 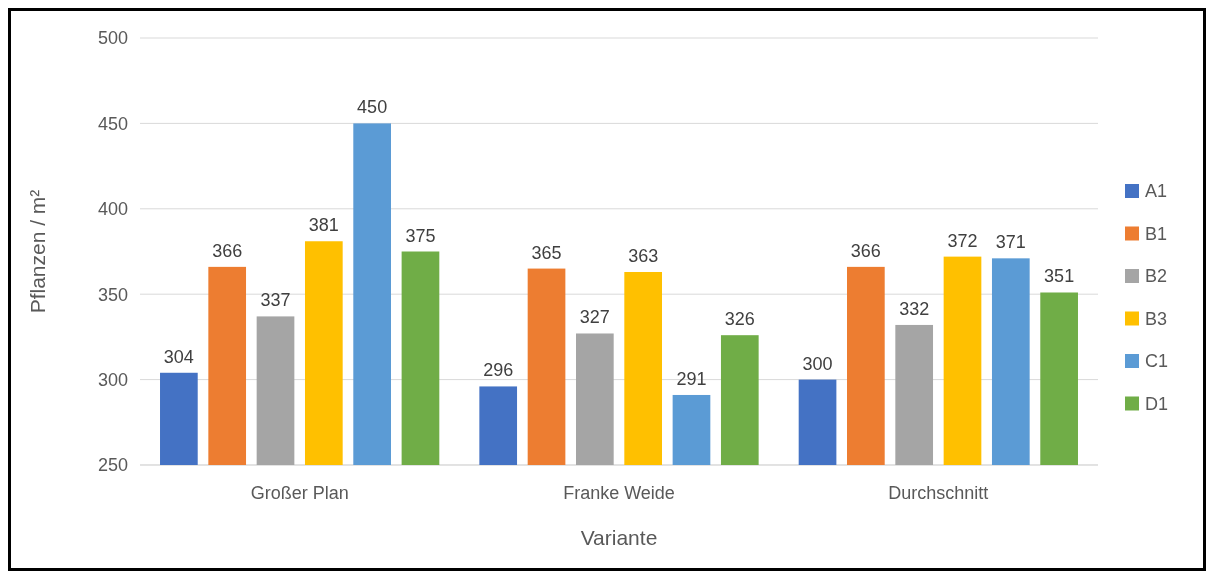 What do you see at coordinates (938, 493) in the screenshot?
I see `x-tick-label: Durchschnitt` at bounding box center [938, 493].